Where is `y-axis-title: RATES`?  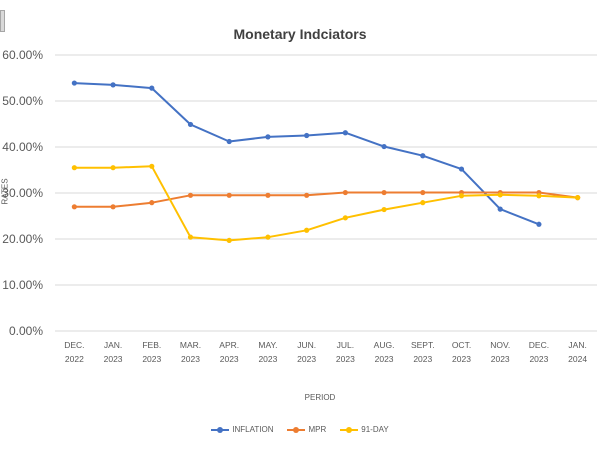 y-axis-title: RATES is located at coordinates (5, 191).